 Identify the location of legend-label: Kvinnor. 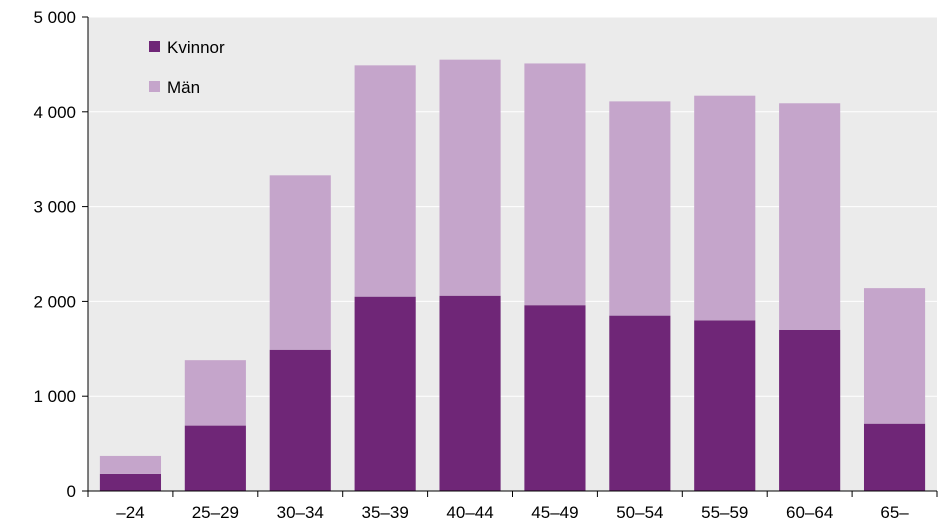
(196, 47).